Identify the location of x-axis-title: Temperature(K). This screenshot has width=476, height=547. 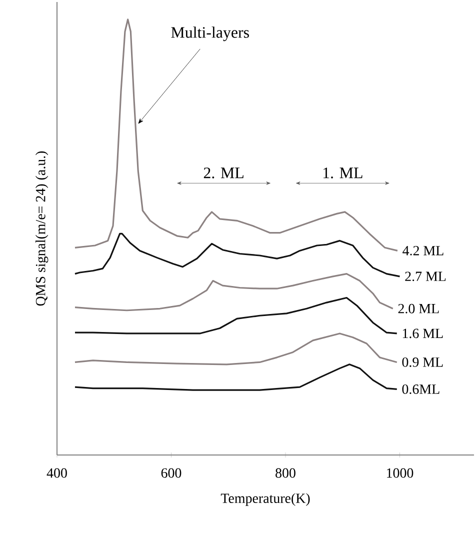
(265, 499).